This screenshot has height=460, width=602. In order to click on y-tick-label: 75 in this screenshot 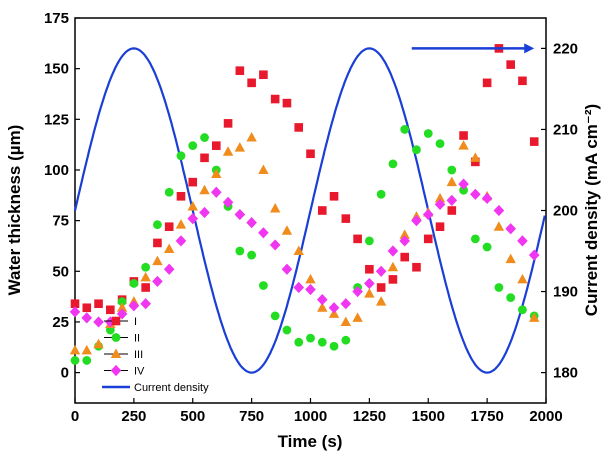, I will do `click(60, 221)`.